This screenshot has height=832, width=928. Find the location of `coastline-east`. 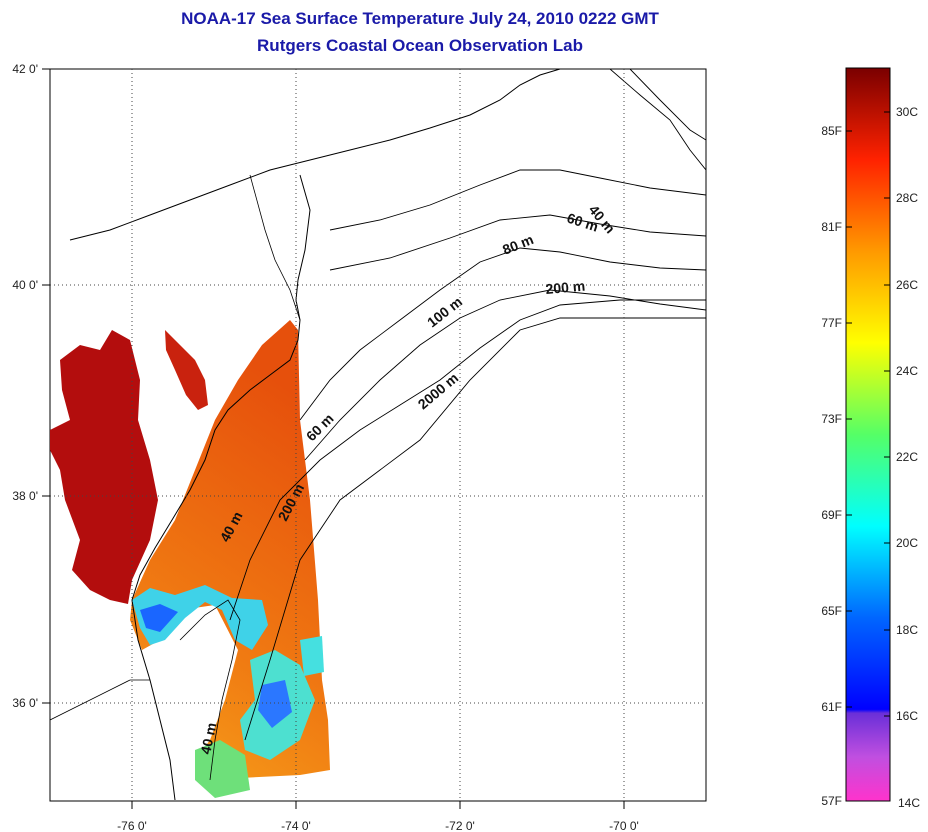

coastline-east is located at coordinates (221, 487).